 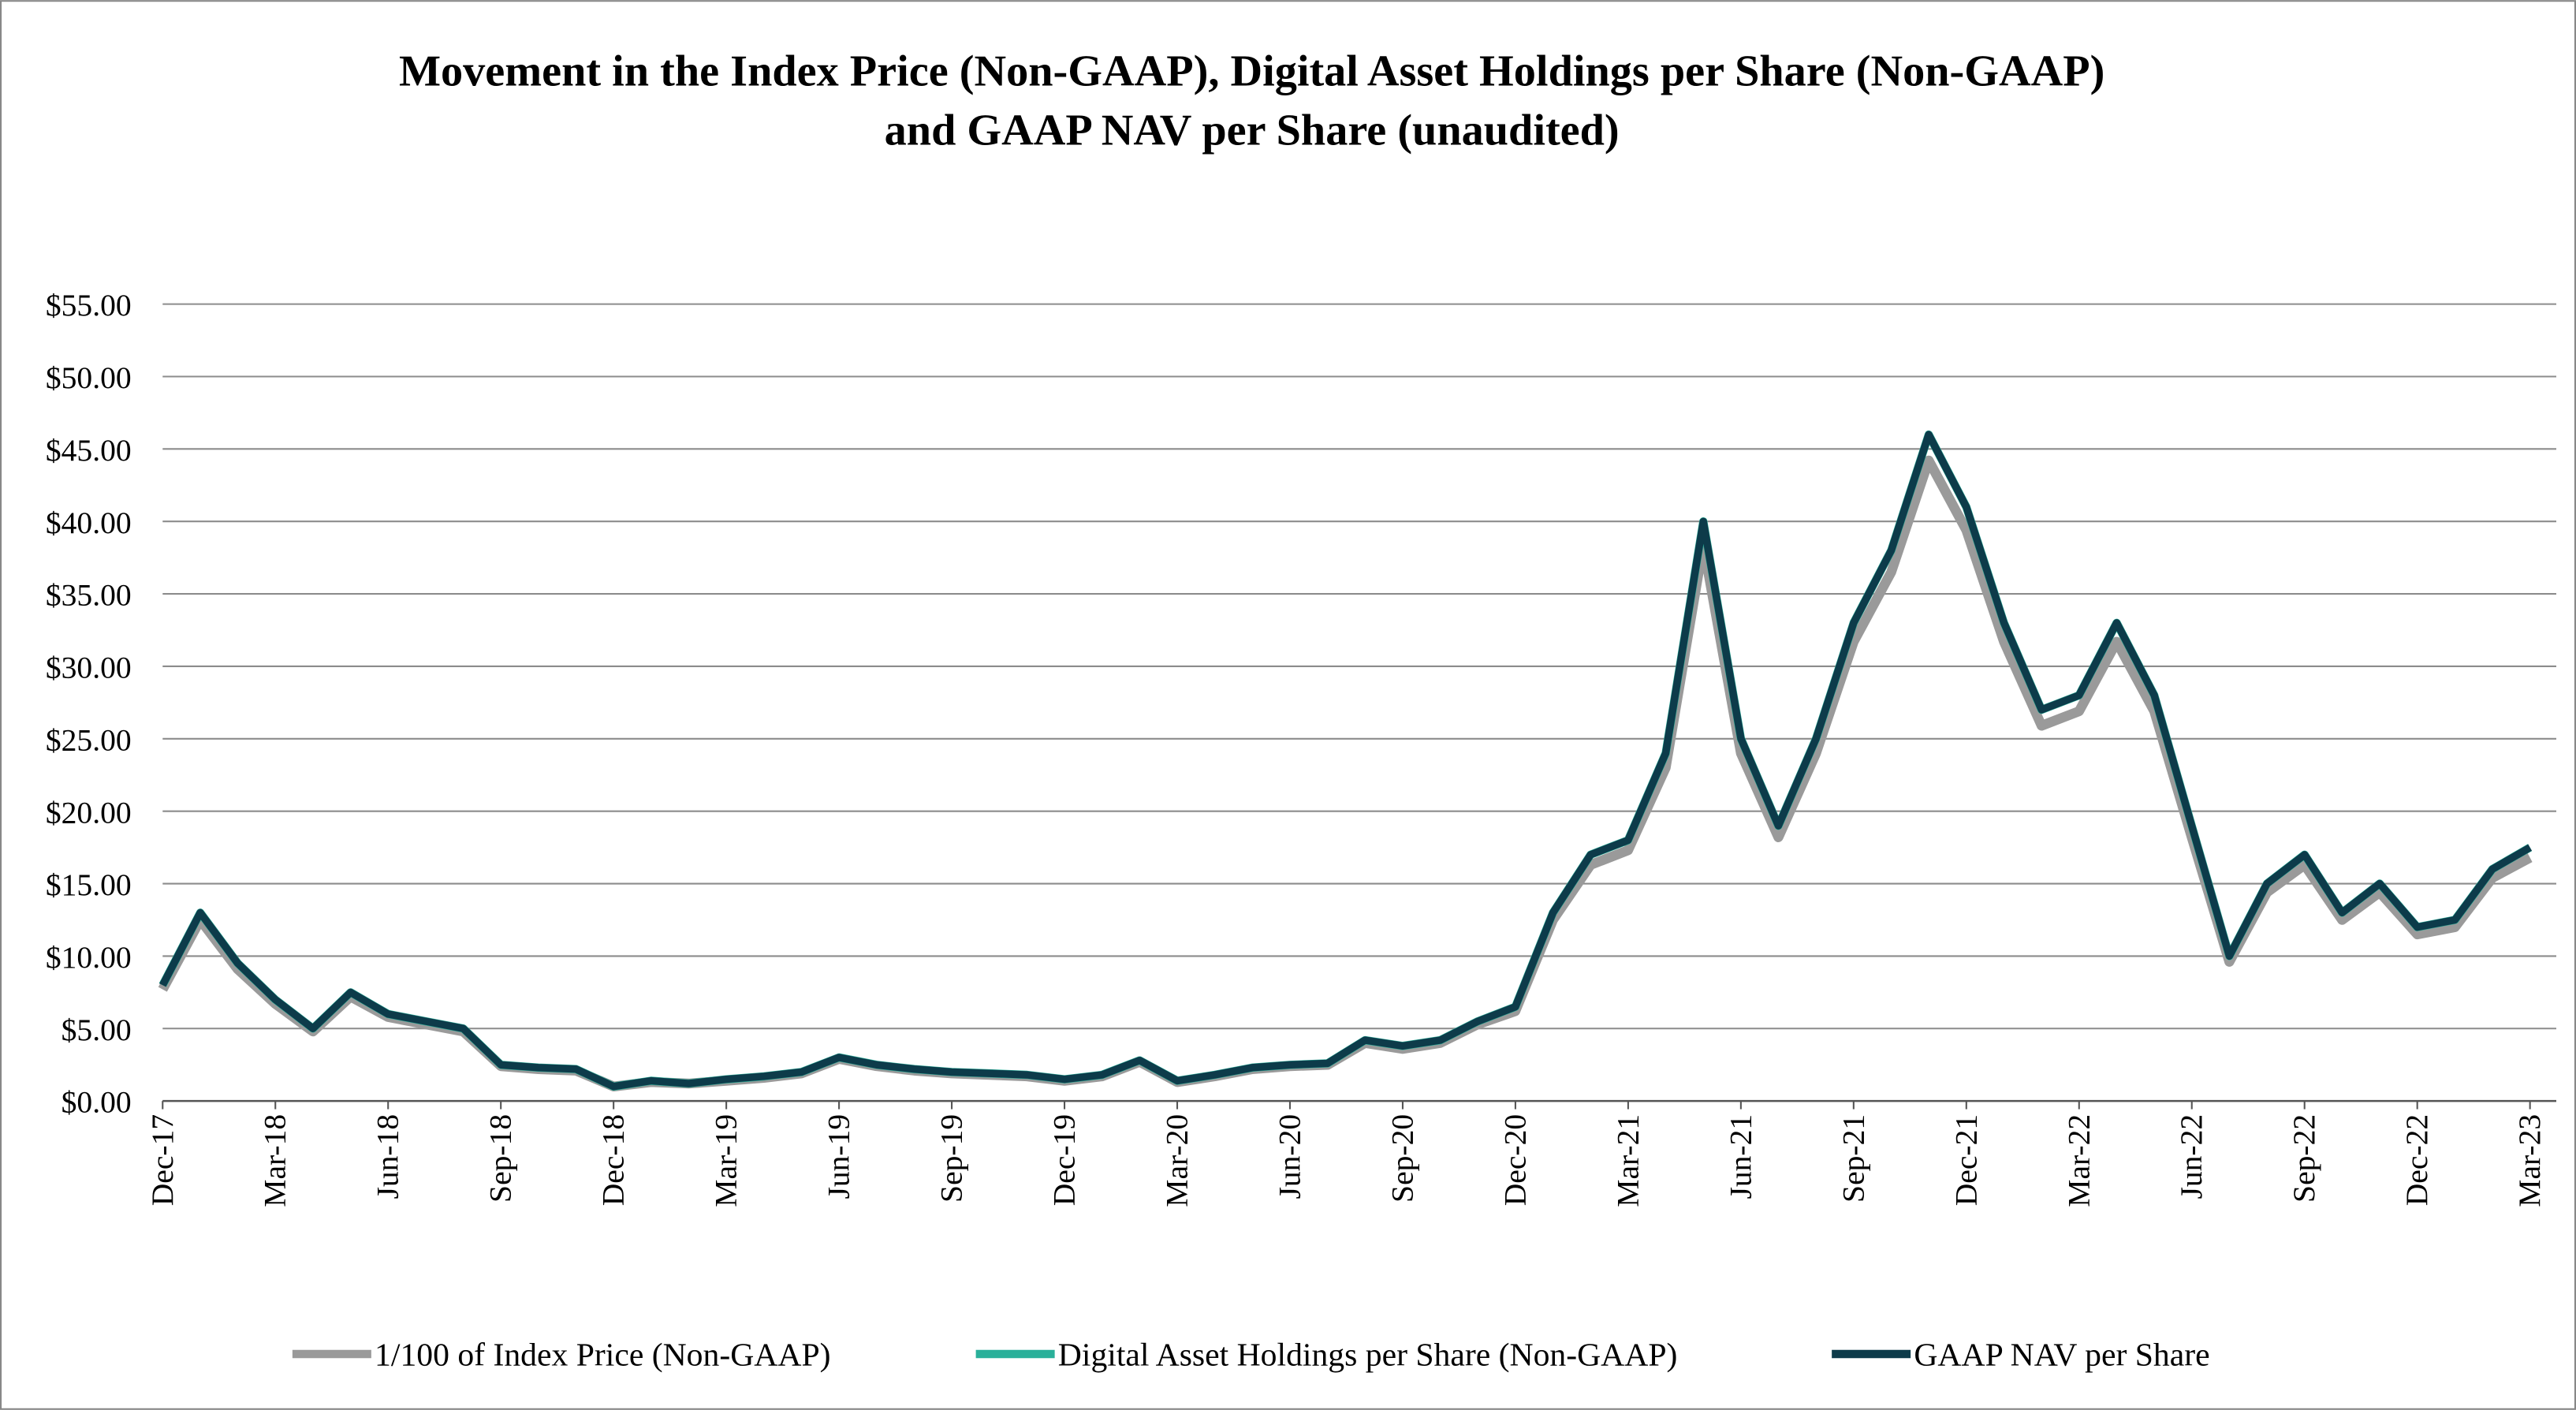 I want to click on x-tick-label: Jun-22, so click(x=2191, y=1156).